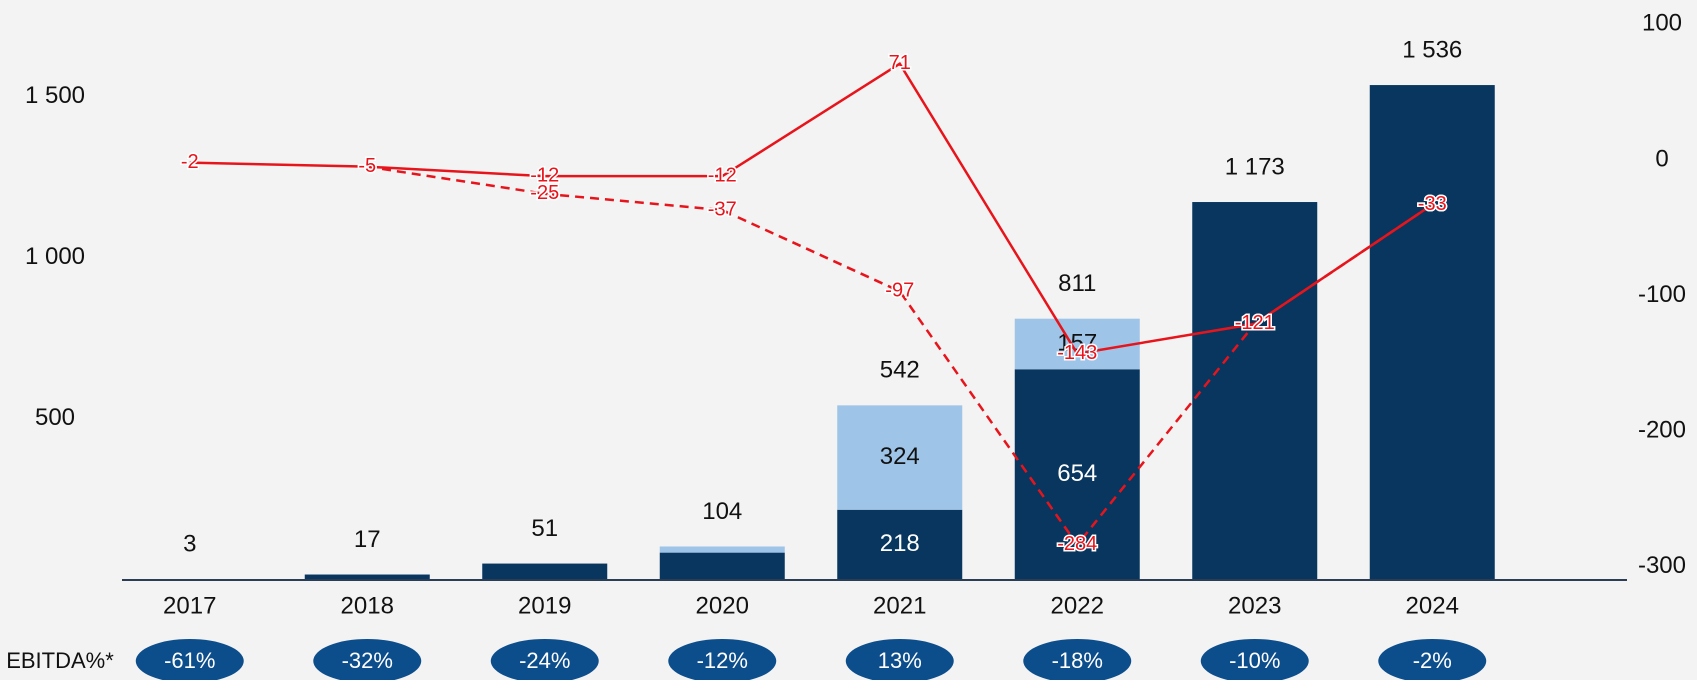  Describe the element at coordinates (1662, 565) in the screenshot. I see `y2-tick-label: -300` at that location.